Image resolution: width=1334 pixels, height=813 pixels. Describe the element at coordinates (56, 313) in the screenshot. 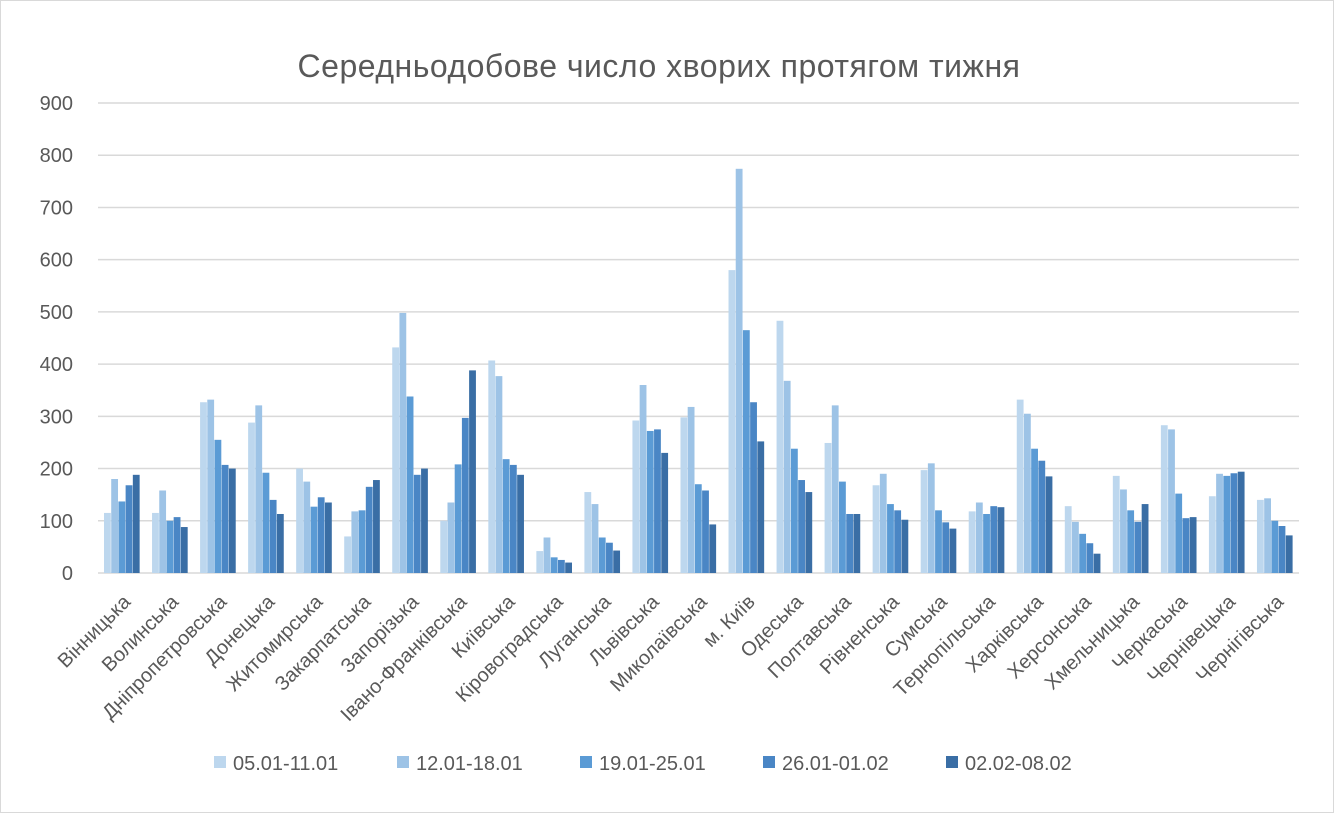

I see `y-tick-label: 500` at that location.